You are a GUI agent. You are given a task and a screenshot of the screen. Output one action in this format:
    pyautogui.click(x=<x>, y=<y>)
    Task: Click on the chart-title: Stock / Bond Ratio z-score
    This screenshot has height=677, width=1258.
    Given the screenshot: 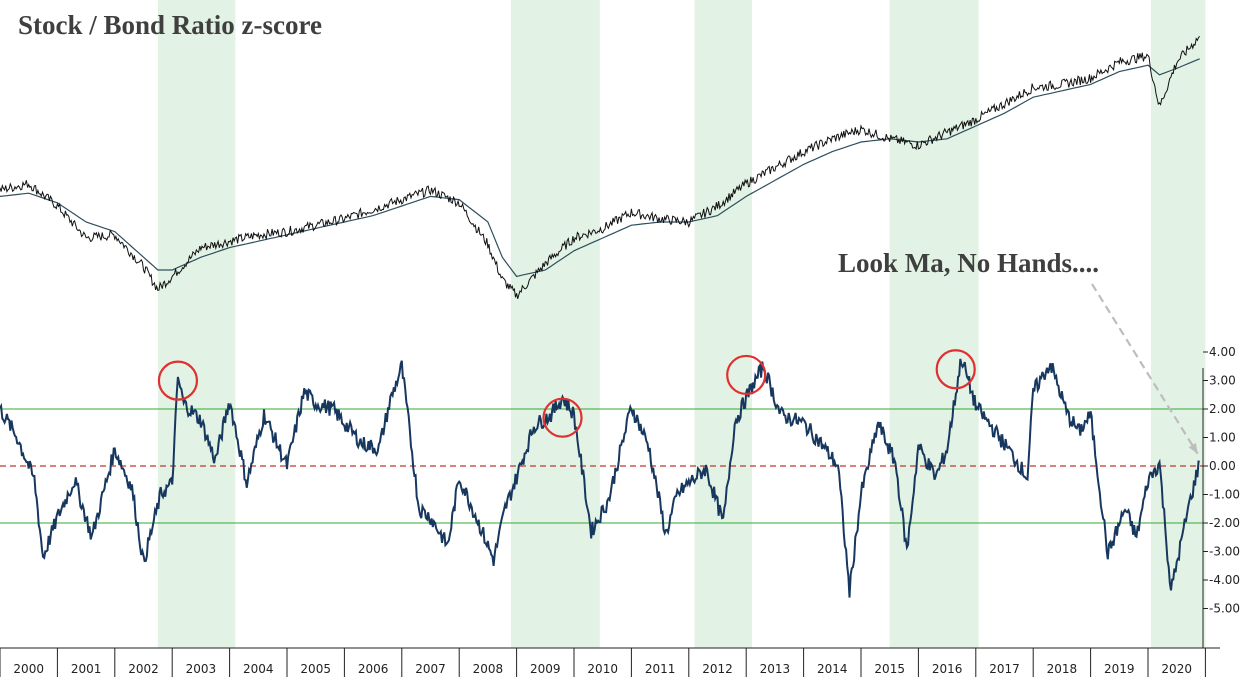 What is the action you would take?
    pyautogui.click(x=170, y=25)
    